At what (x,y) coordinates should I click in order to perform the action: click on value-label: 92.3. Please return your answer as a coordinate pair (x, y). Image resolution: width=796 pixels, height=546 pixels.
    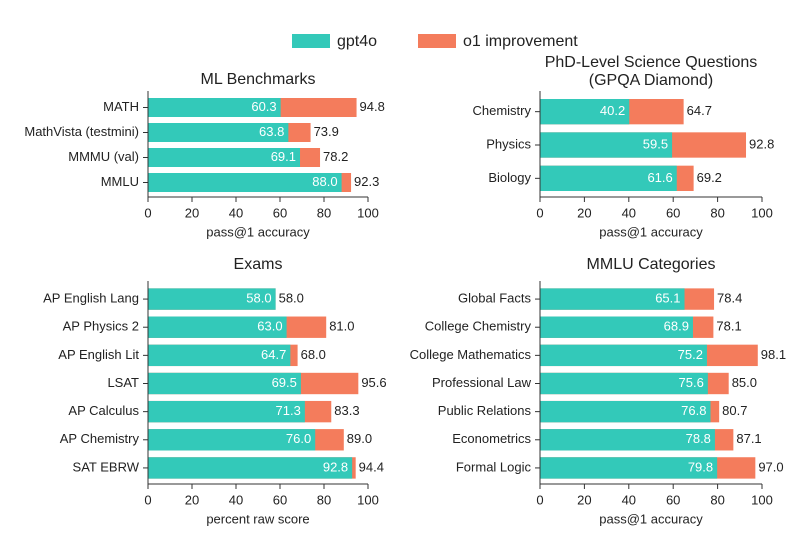
    Looking at the image, I should click on (366, 181).